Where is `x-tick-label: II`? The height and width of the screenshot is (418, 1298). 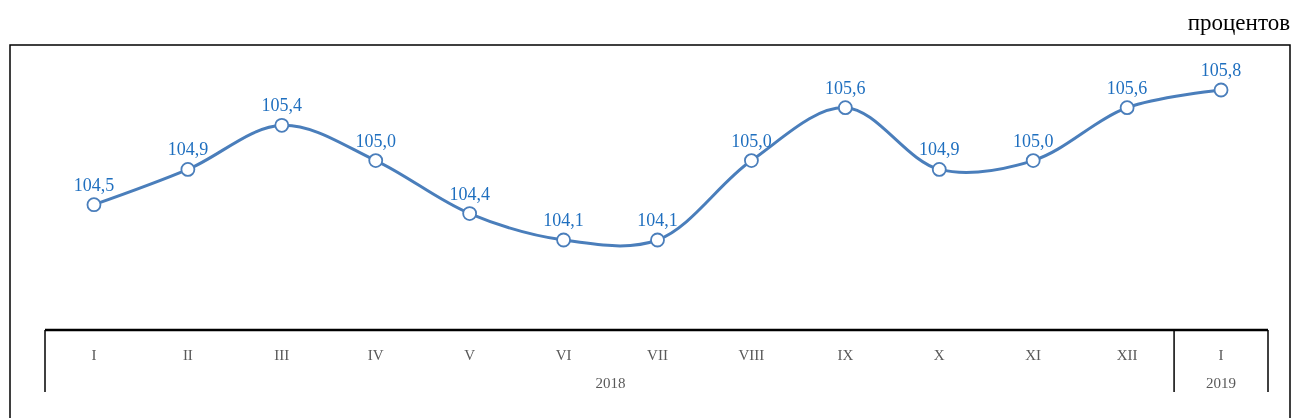
x-tick-label: II is located at coordinates (187, 355).